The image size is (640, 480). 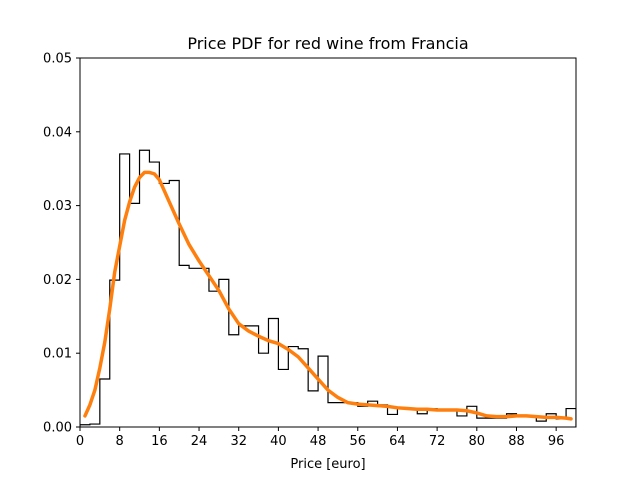 What do you see at coordinates (199, 441) in the screenshot?
I see `x-tick-label: 24` at bounding box center [199, 441].